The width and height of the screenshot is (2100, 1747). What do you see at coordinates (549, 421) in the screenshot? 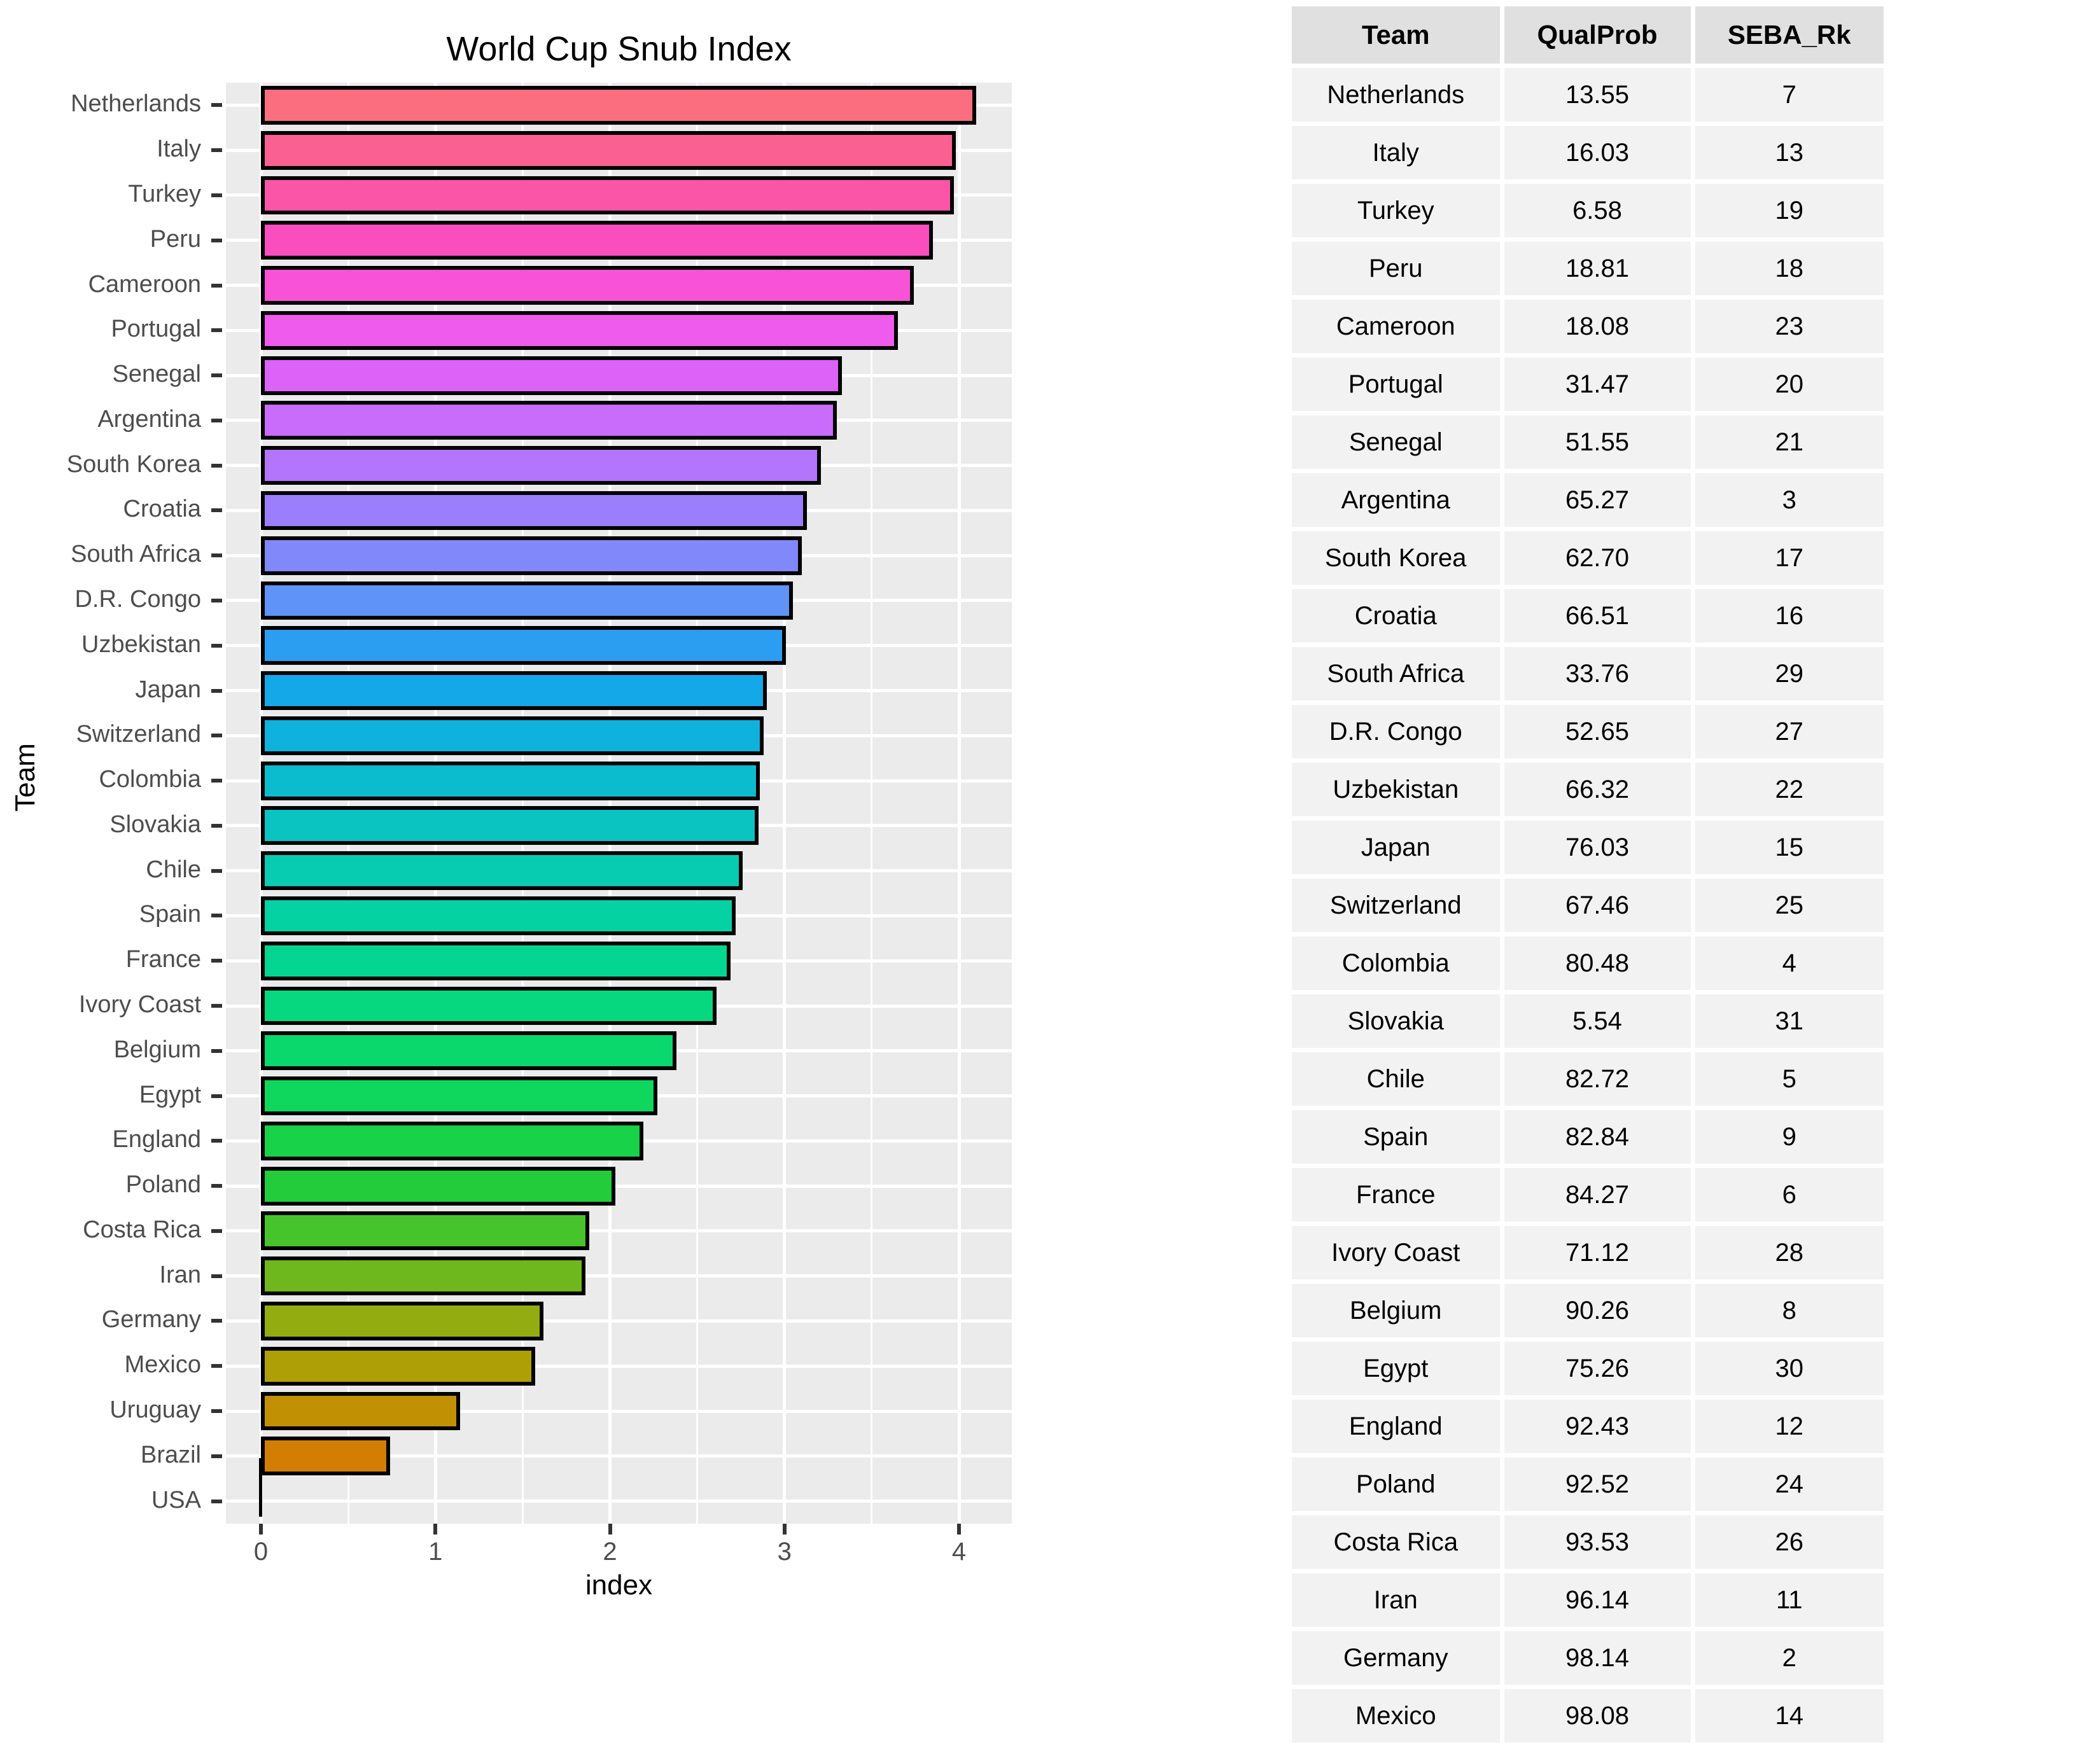
I see `bar-argentina` at bounding box center [549, 421].